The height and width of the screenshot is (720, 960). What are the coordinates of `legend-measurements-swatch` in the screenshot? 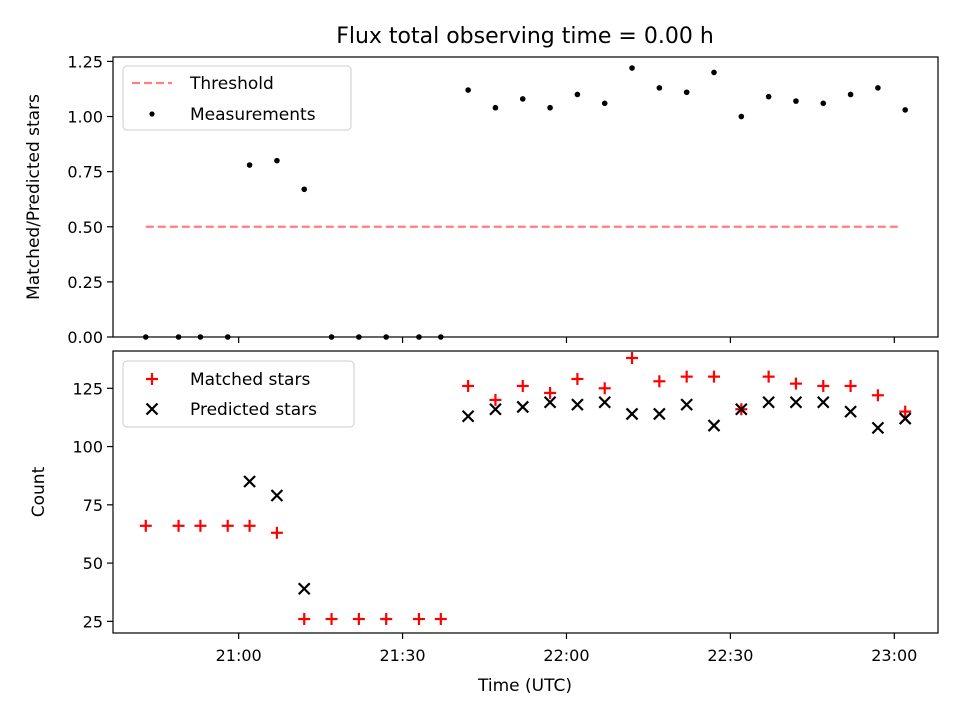 It's located at (152, 114).